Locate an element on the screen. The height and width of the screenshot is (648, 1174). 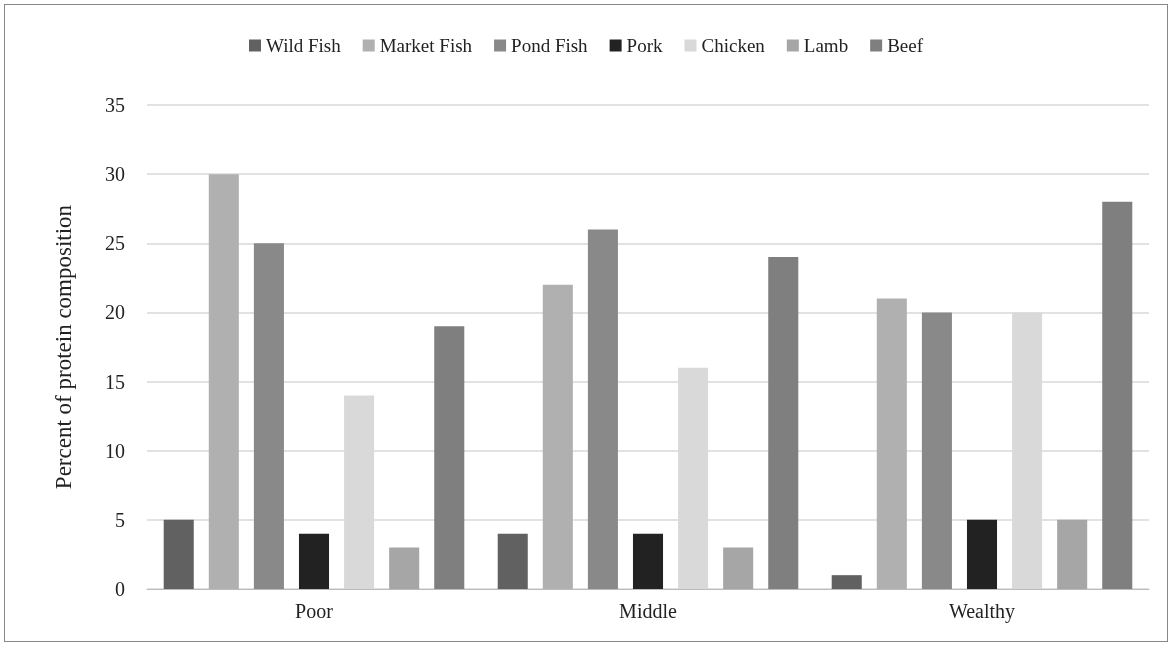
legend-label: Market Fish is located at coordinates (426, 45).